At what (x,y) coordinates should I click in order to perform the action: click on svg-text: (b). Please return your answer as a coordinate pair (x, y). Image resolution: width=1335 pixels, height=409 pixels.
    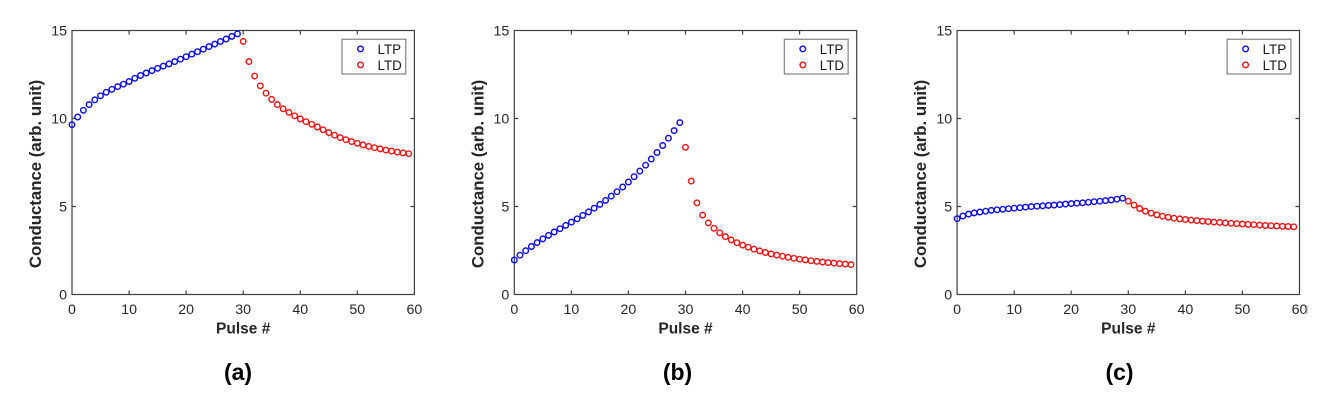
    Looking at the image, I should click on (677, 372).